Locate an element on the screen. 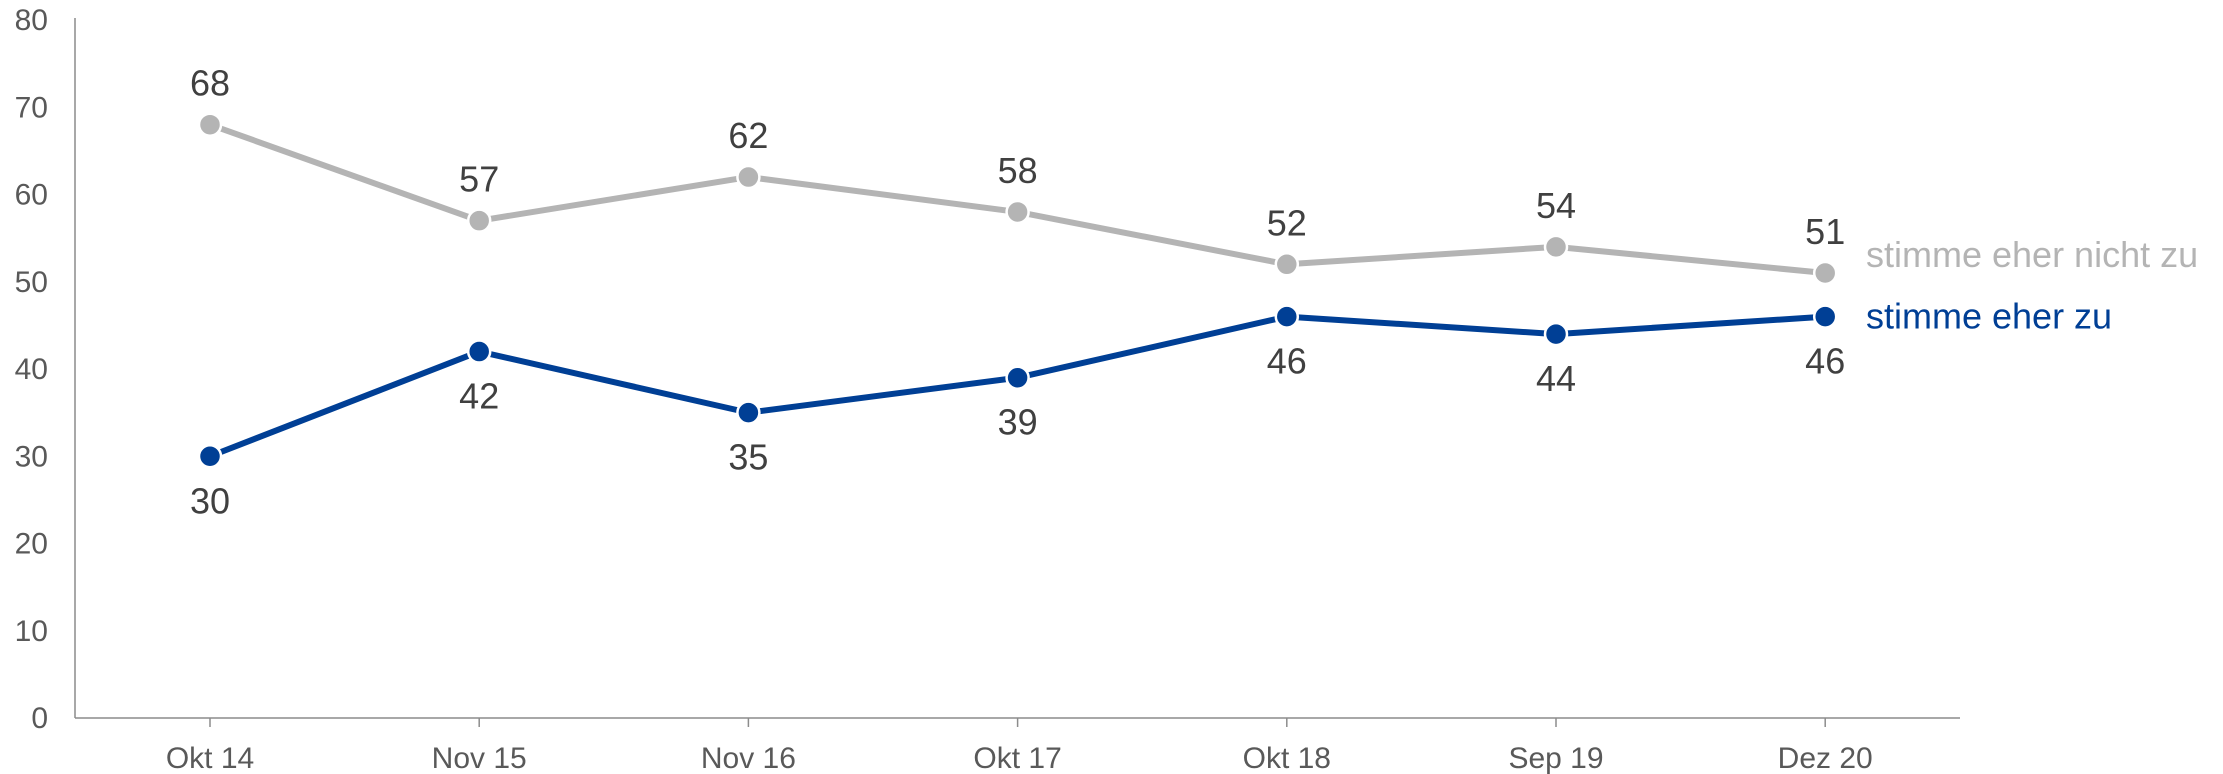 The image size is (2223, 774). x-tick-label: Okt 17 is located at coordinates (1017, 758).